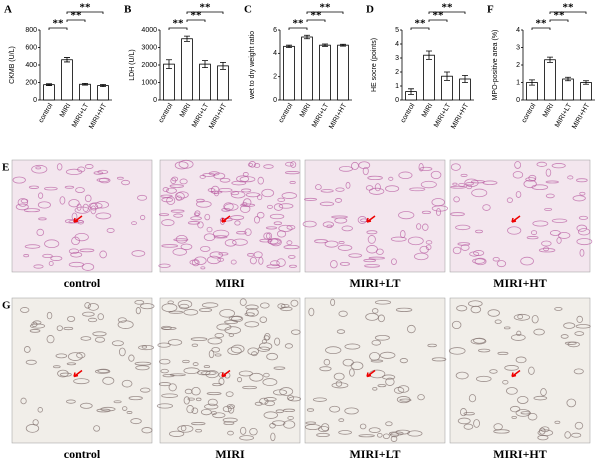 Image resolution: width=600 pixels, height=464 pixels. I want to click on y-tick-label: 3, so click(397, 58).